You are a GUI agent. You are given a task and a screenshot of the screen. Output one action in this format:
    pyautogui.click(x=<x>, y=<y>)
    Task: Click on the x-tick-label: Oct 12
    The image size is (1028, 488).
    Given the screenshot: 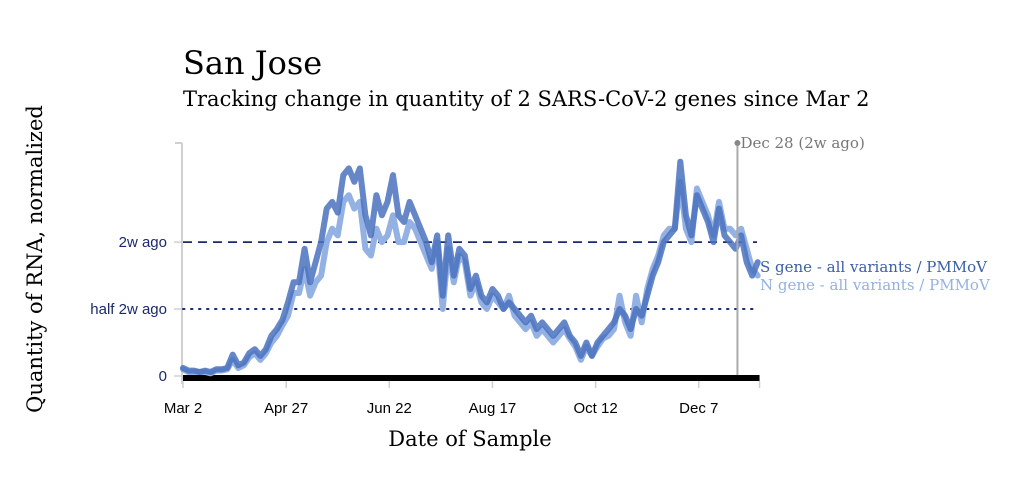 What is the action you would take?
    pyautogui.click(x=596, y=408)
    